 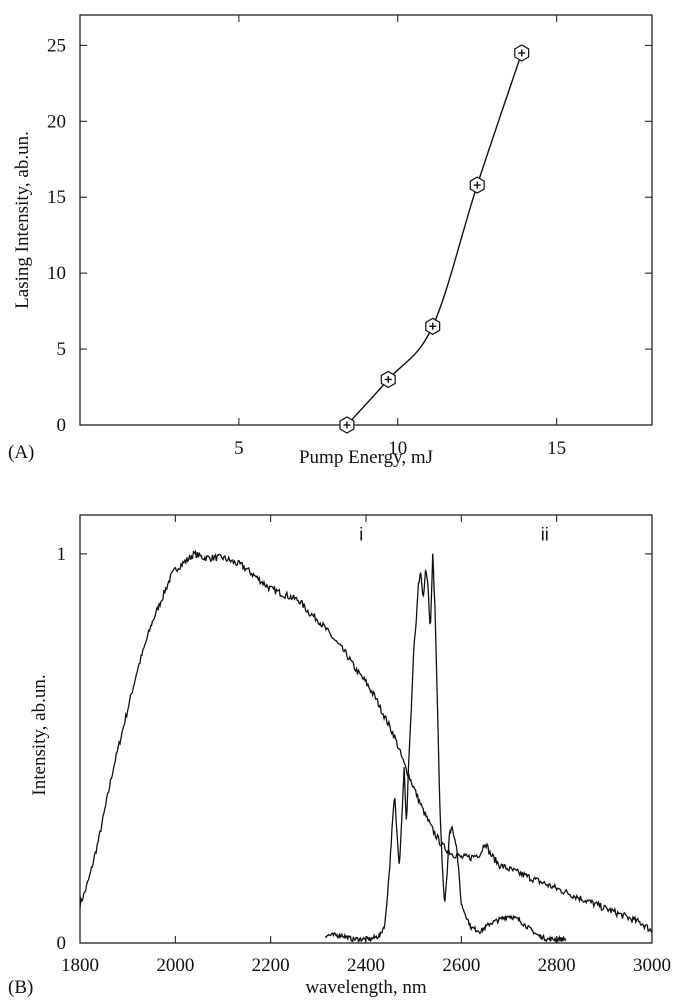 I want to click on panel-a-x-tick-label: 15, so click(x=556, y=448).